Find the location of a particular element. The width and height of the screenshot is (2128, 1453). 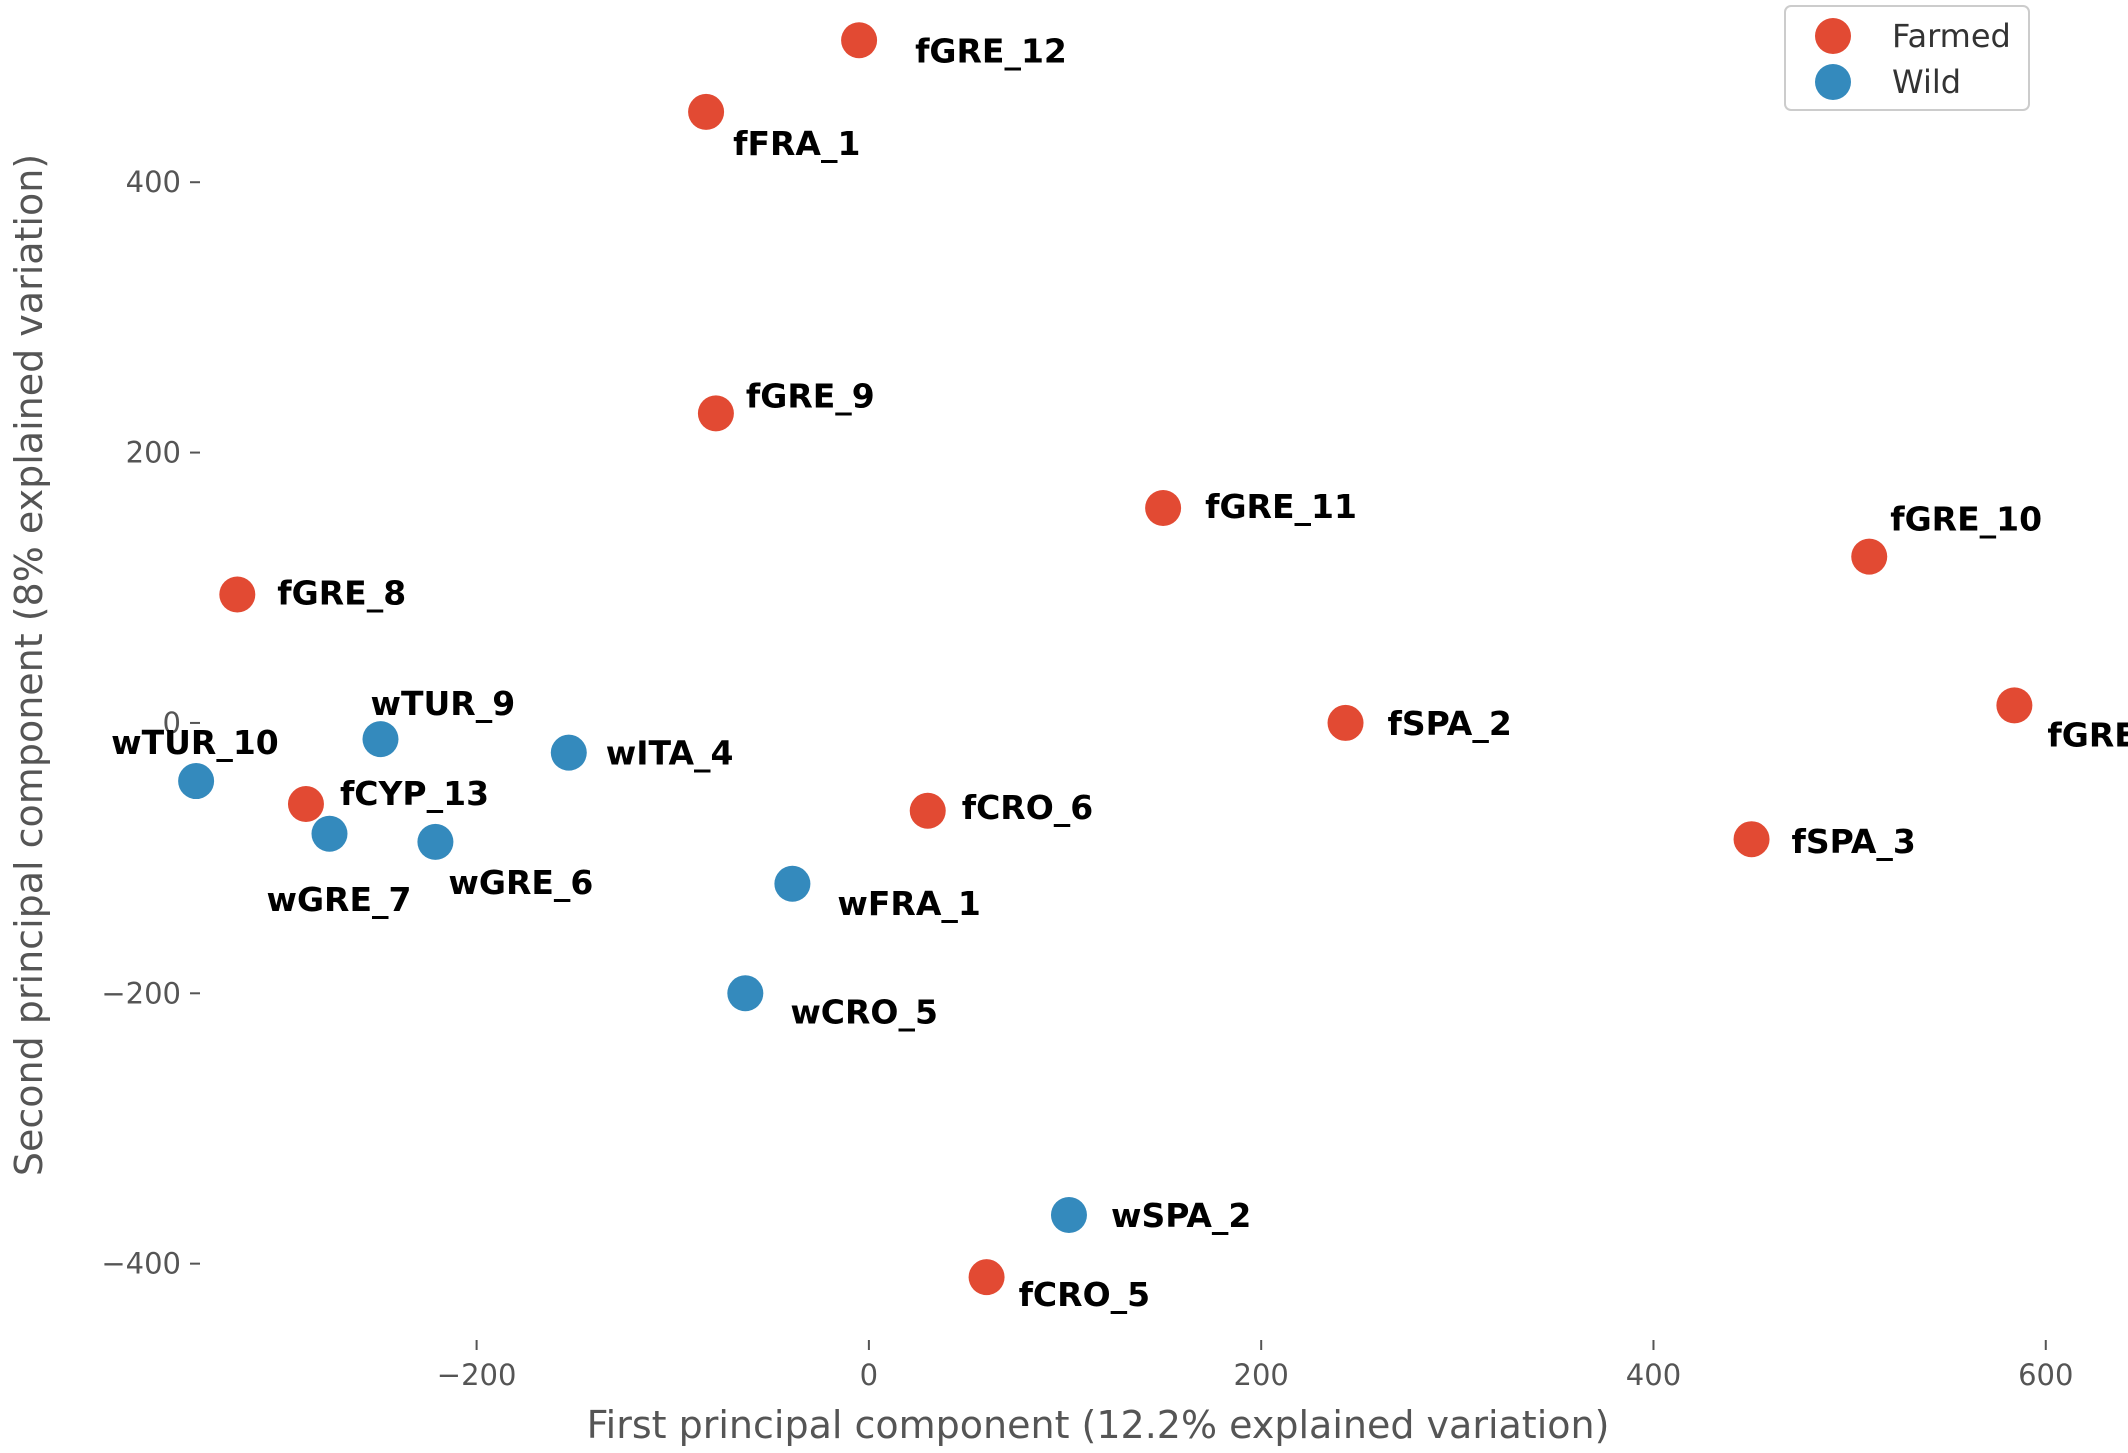

legend-marker-wild is located at coordinates (1833, 82).